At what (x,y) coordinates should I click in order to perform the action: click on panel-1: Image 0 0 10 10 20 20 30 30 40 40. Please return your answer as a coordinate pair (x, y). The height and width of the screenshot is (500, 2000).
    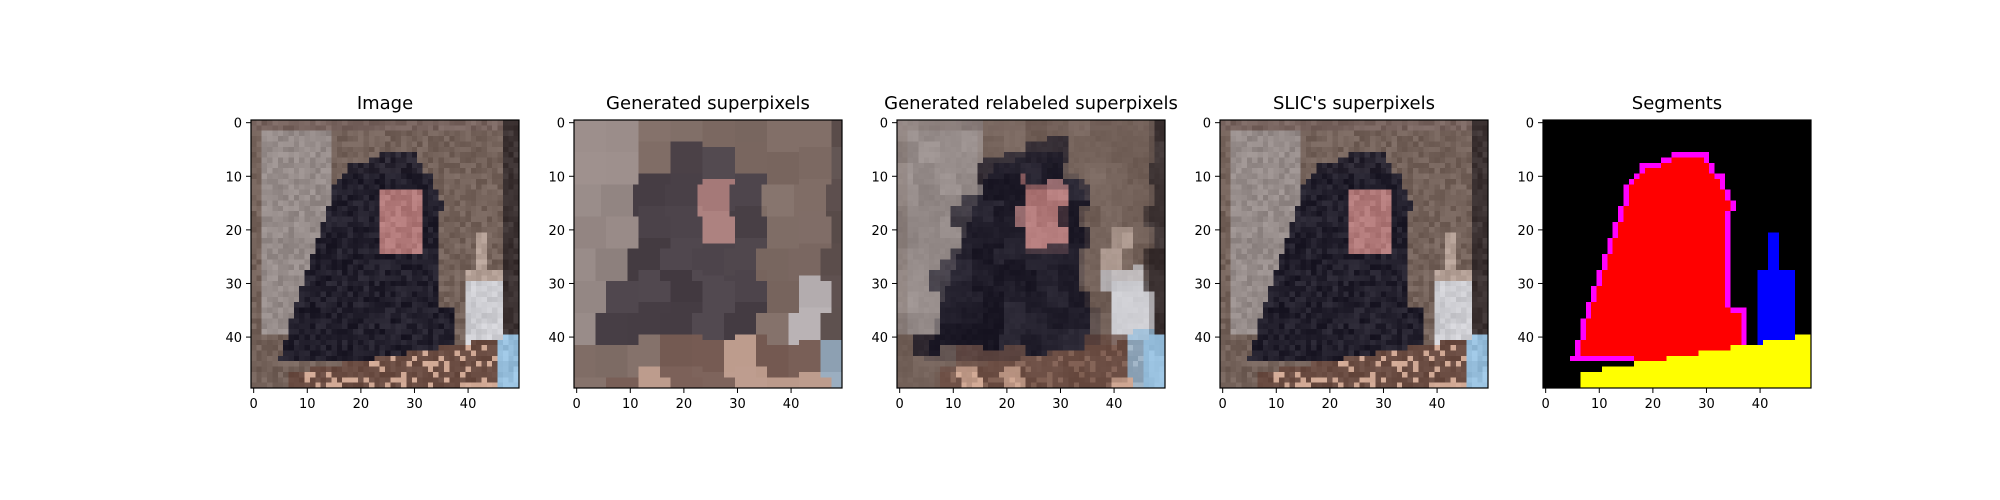
    Looking at the image, I should click on (372, 252).